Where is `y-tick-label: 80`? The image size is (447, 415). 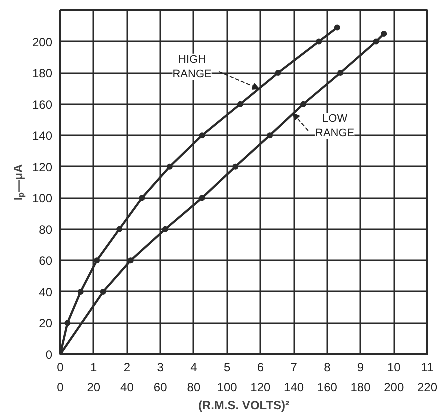
y-tick-label: 80 is located at coordinates (46, 229).